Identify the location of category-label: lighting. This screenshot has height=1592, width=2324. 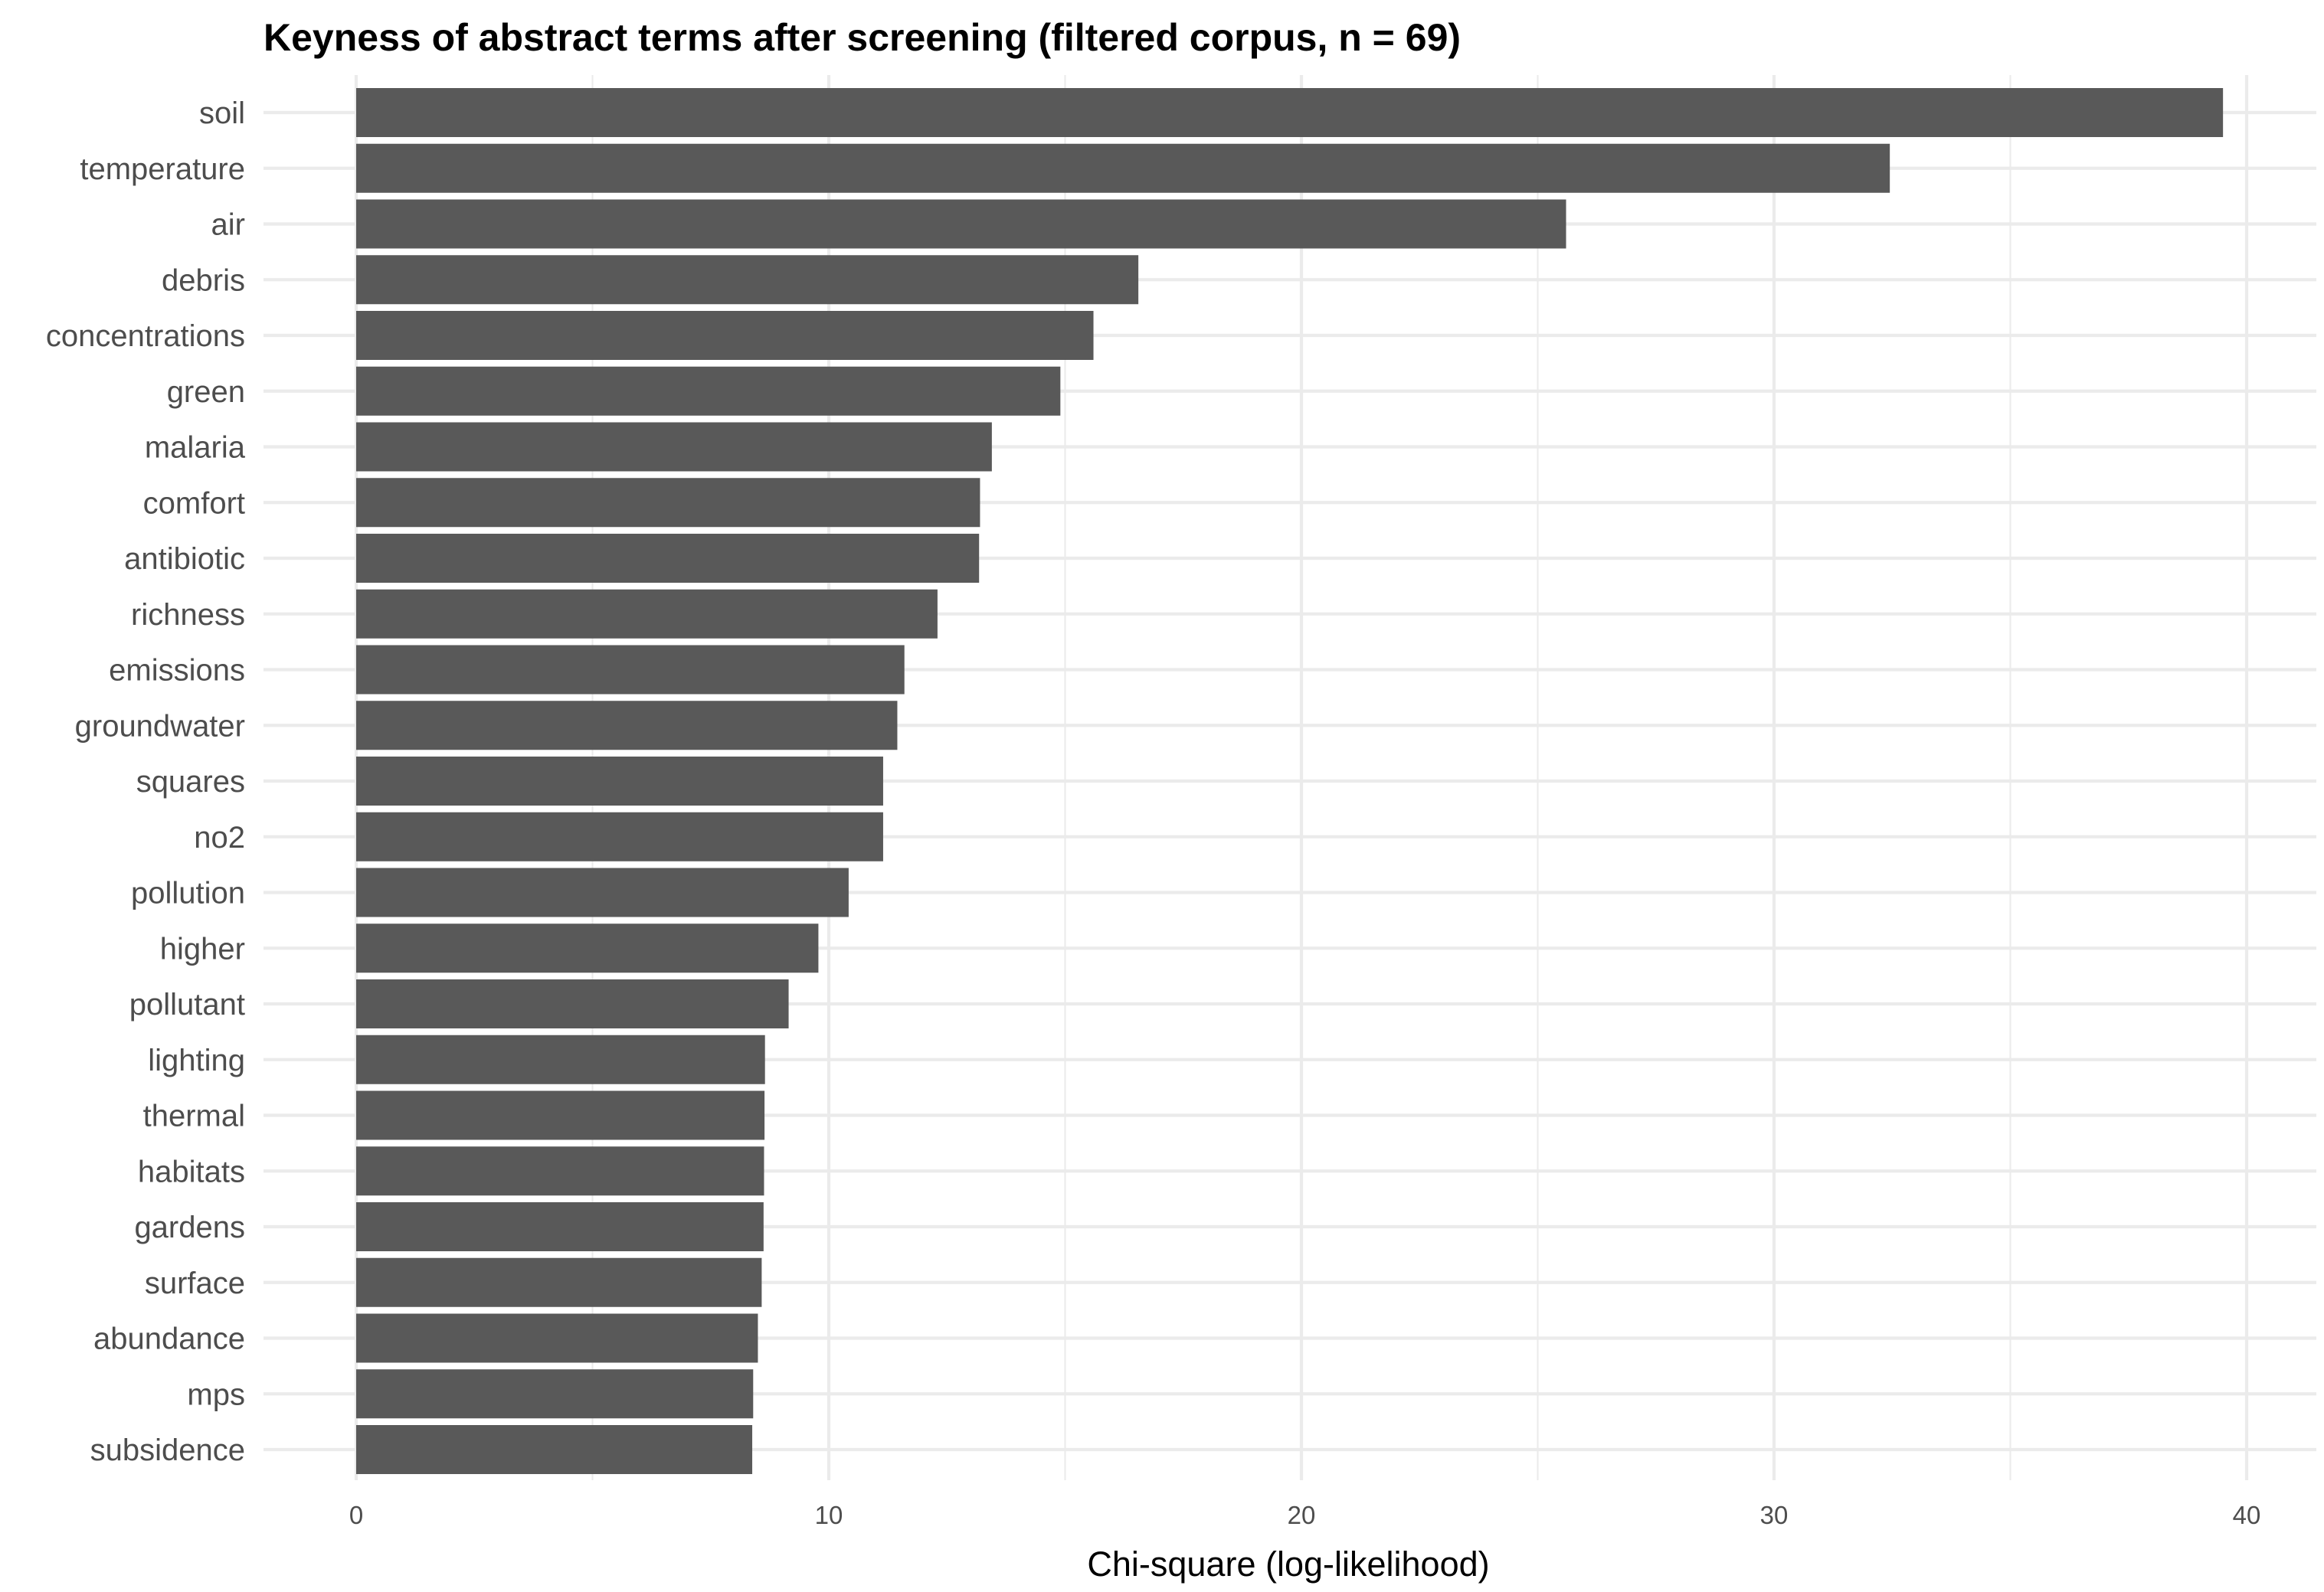
(196, 1060).